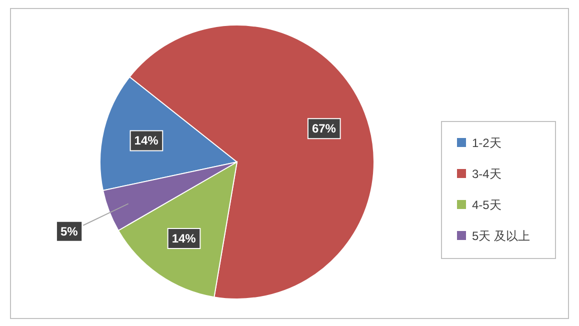  Describe the element at coordinates (487, 205) in the screenshot. I see `legend-label: 4-5天` at that location.